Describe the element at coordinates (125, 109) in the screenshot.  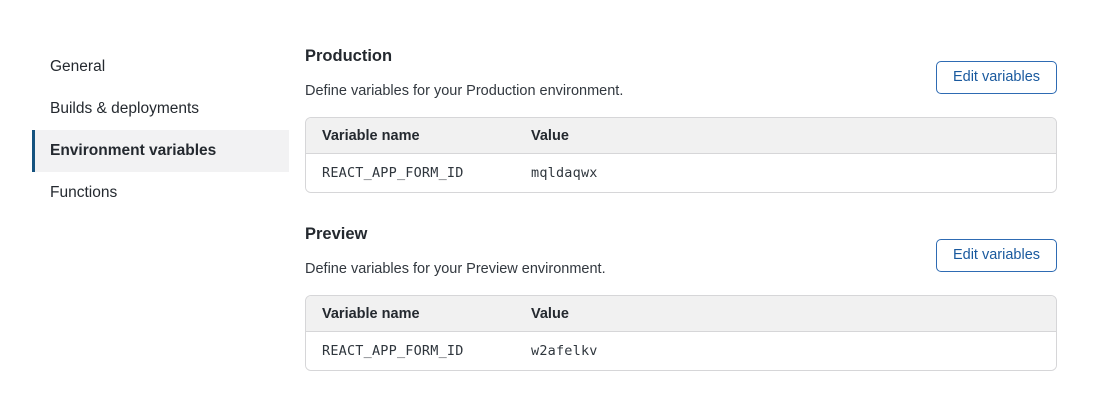
I see `sidebar-item-label: Builds & deployments` at that location.